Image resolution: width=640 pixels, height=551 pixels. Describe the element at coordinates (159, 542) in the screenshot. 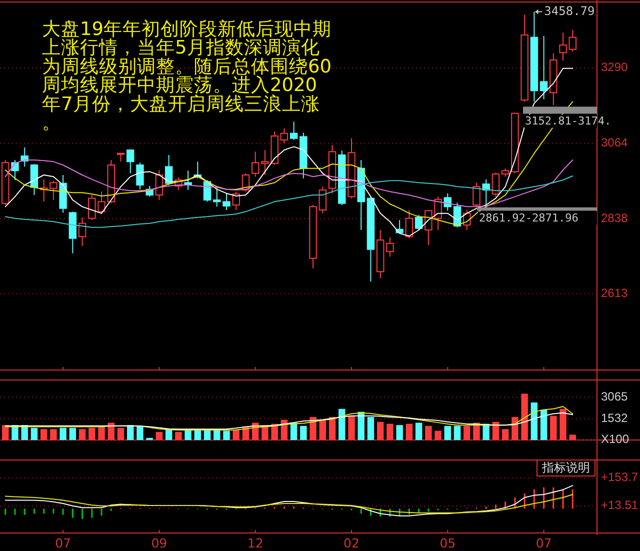

I see `x-tick-label: 09` at that location.